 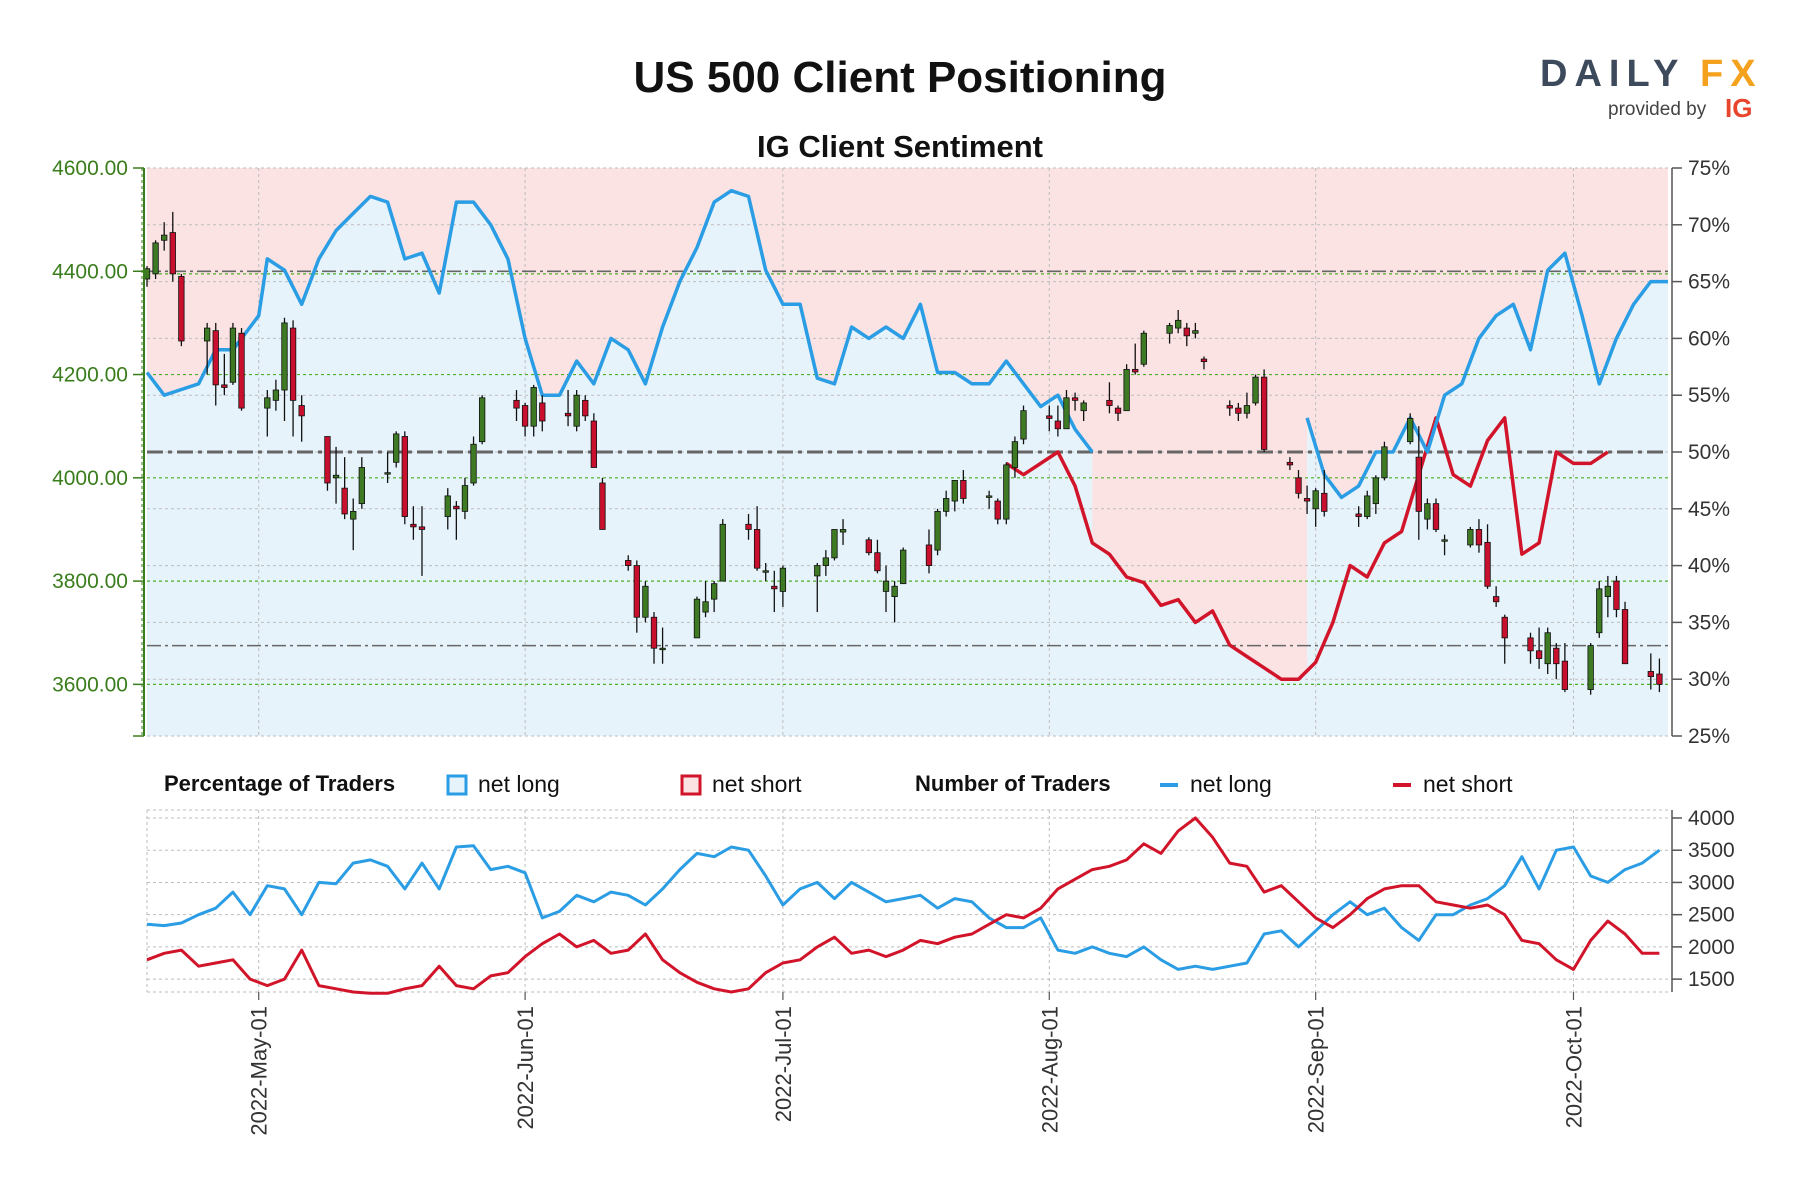 I want to click on date-tick-label-5: 2022-Oct-01, so click(x=1573, y=1067).